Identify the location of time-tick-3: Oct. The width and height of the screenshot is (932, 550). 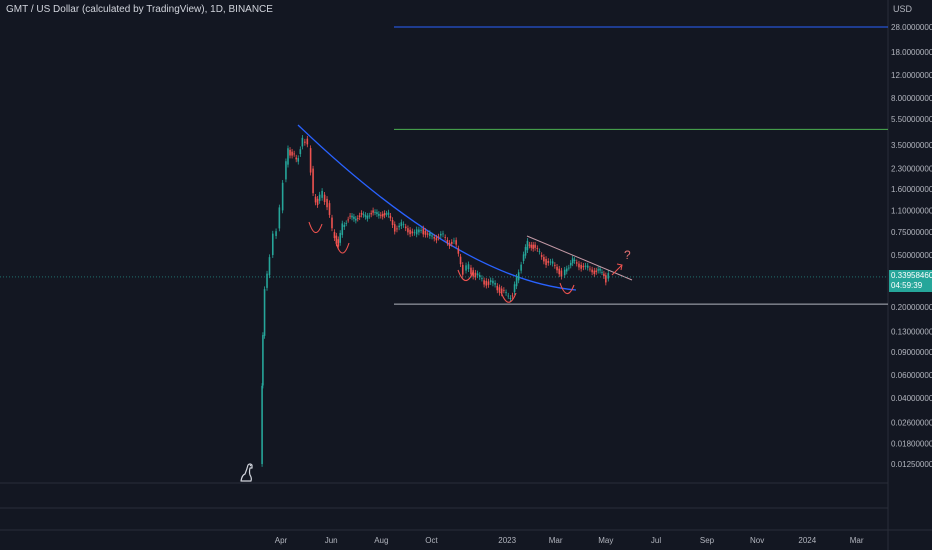
(431, 540).